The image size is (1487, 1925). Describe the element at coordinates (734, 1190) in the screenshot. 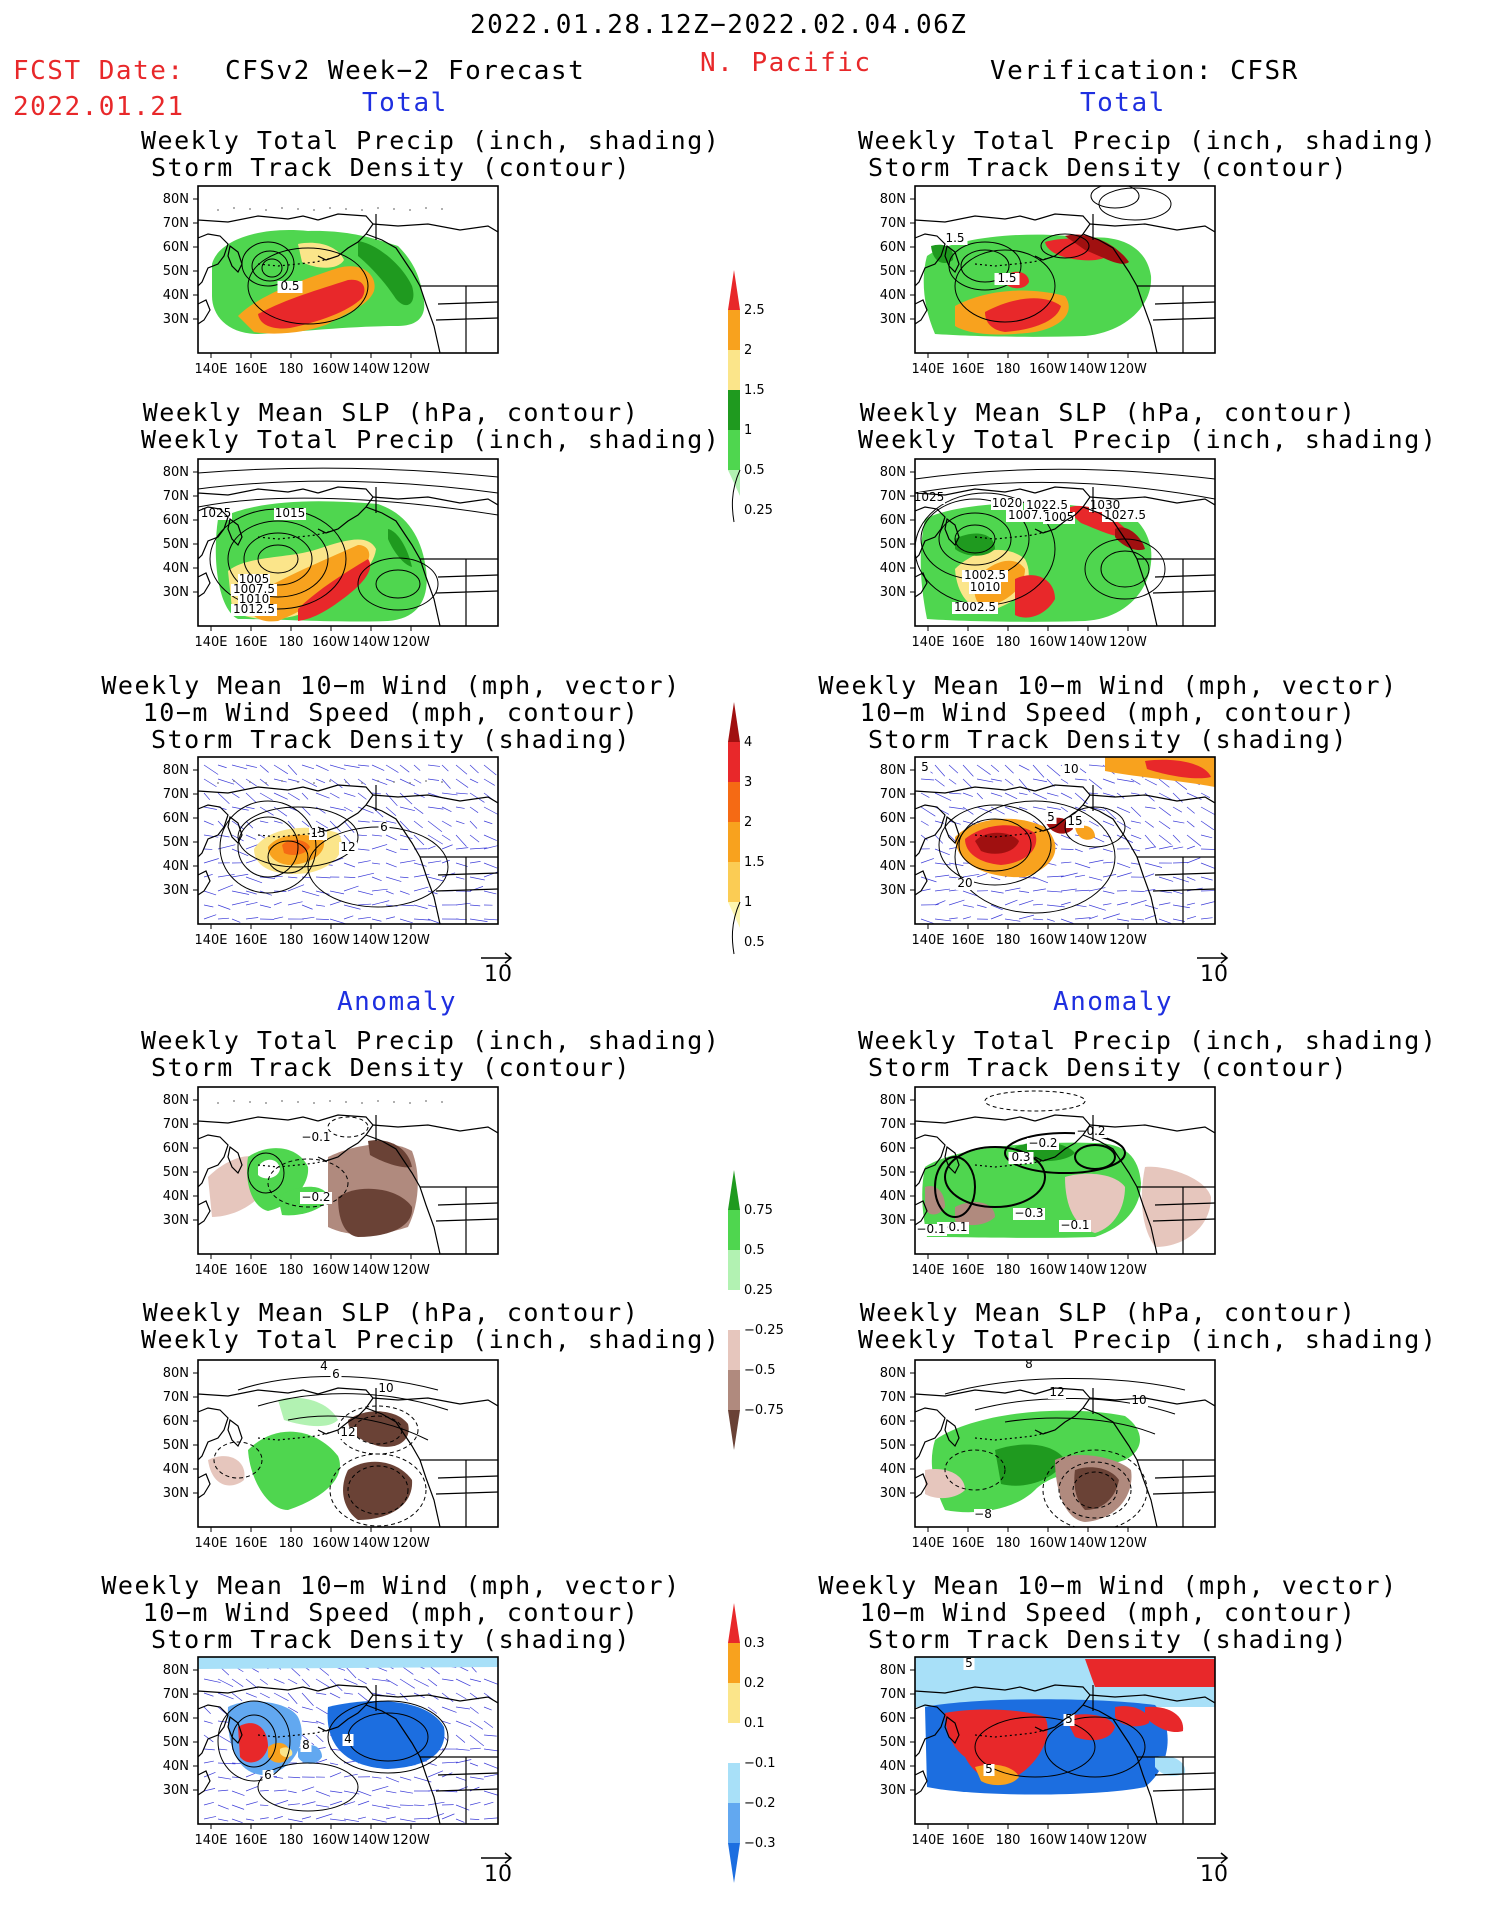

I see `colorbar-swatch` at that location.